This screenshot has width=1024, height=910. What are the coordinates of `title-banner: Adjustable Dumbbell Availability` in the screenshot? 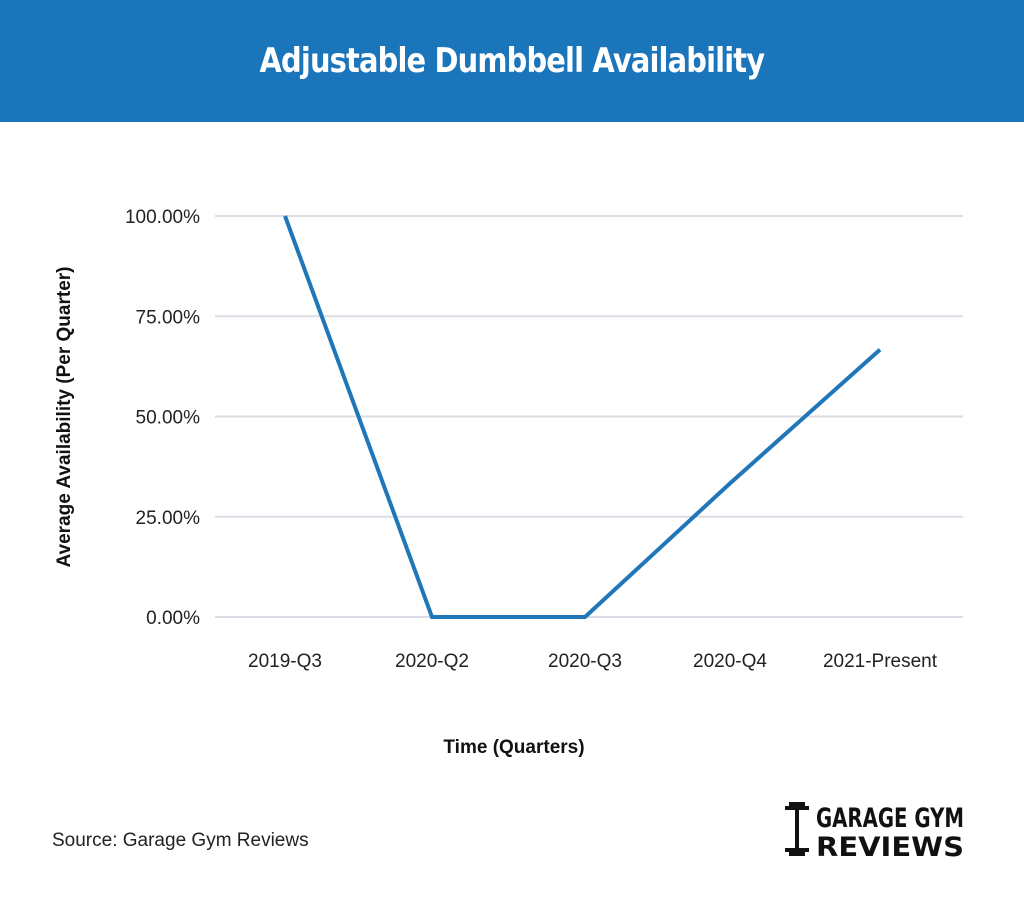 It's located at (512, 61).